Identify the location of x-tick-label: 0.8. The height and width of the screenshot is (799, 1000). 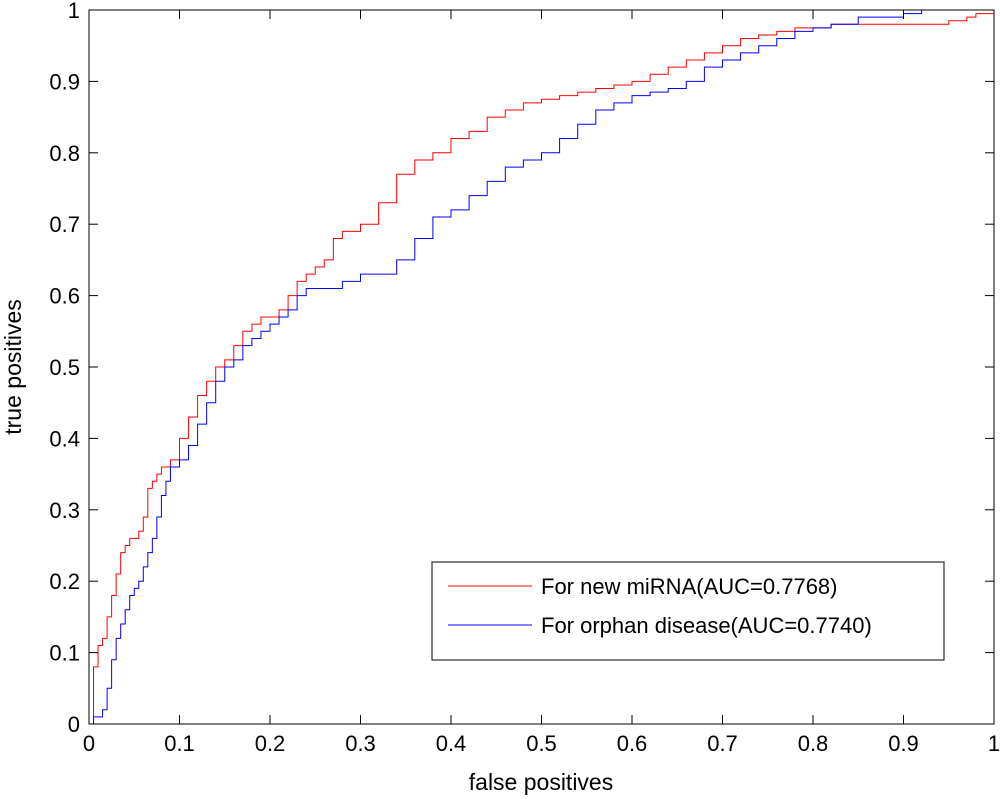
(813, 743).